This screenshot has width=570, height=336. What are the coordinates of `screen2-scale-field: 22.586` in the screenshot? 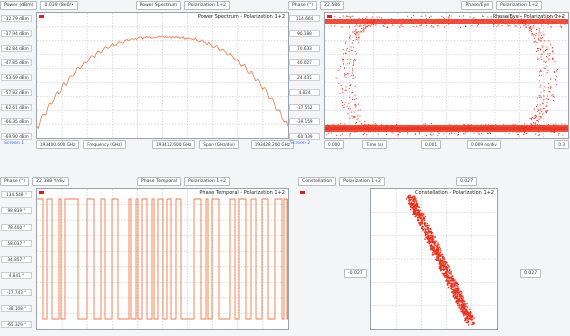 It's located at (332, 5).